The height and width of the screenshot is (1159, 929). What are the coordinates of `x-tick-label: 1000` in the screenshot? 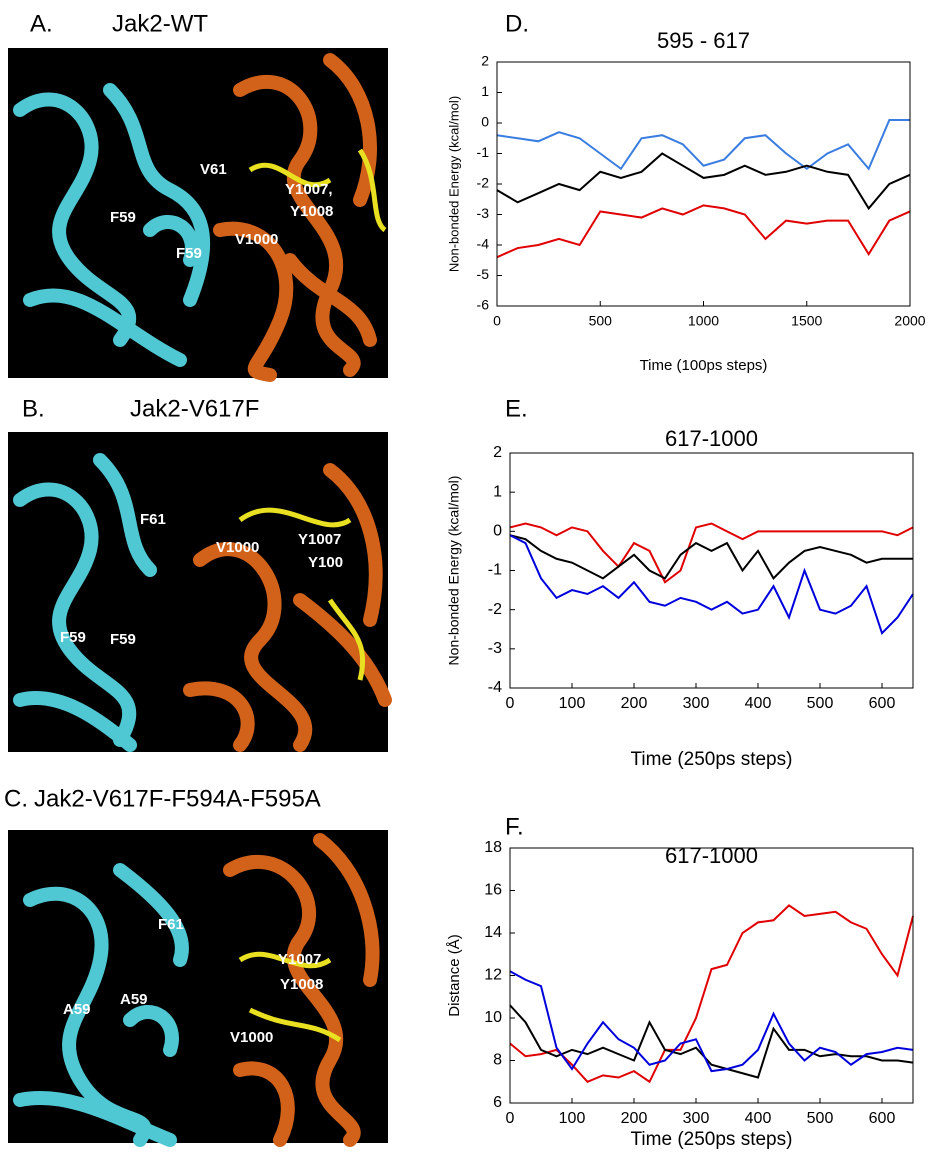 It's located at (703, 321).